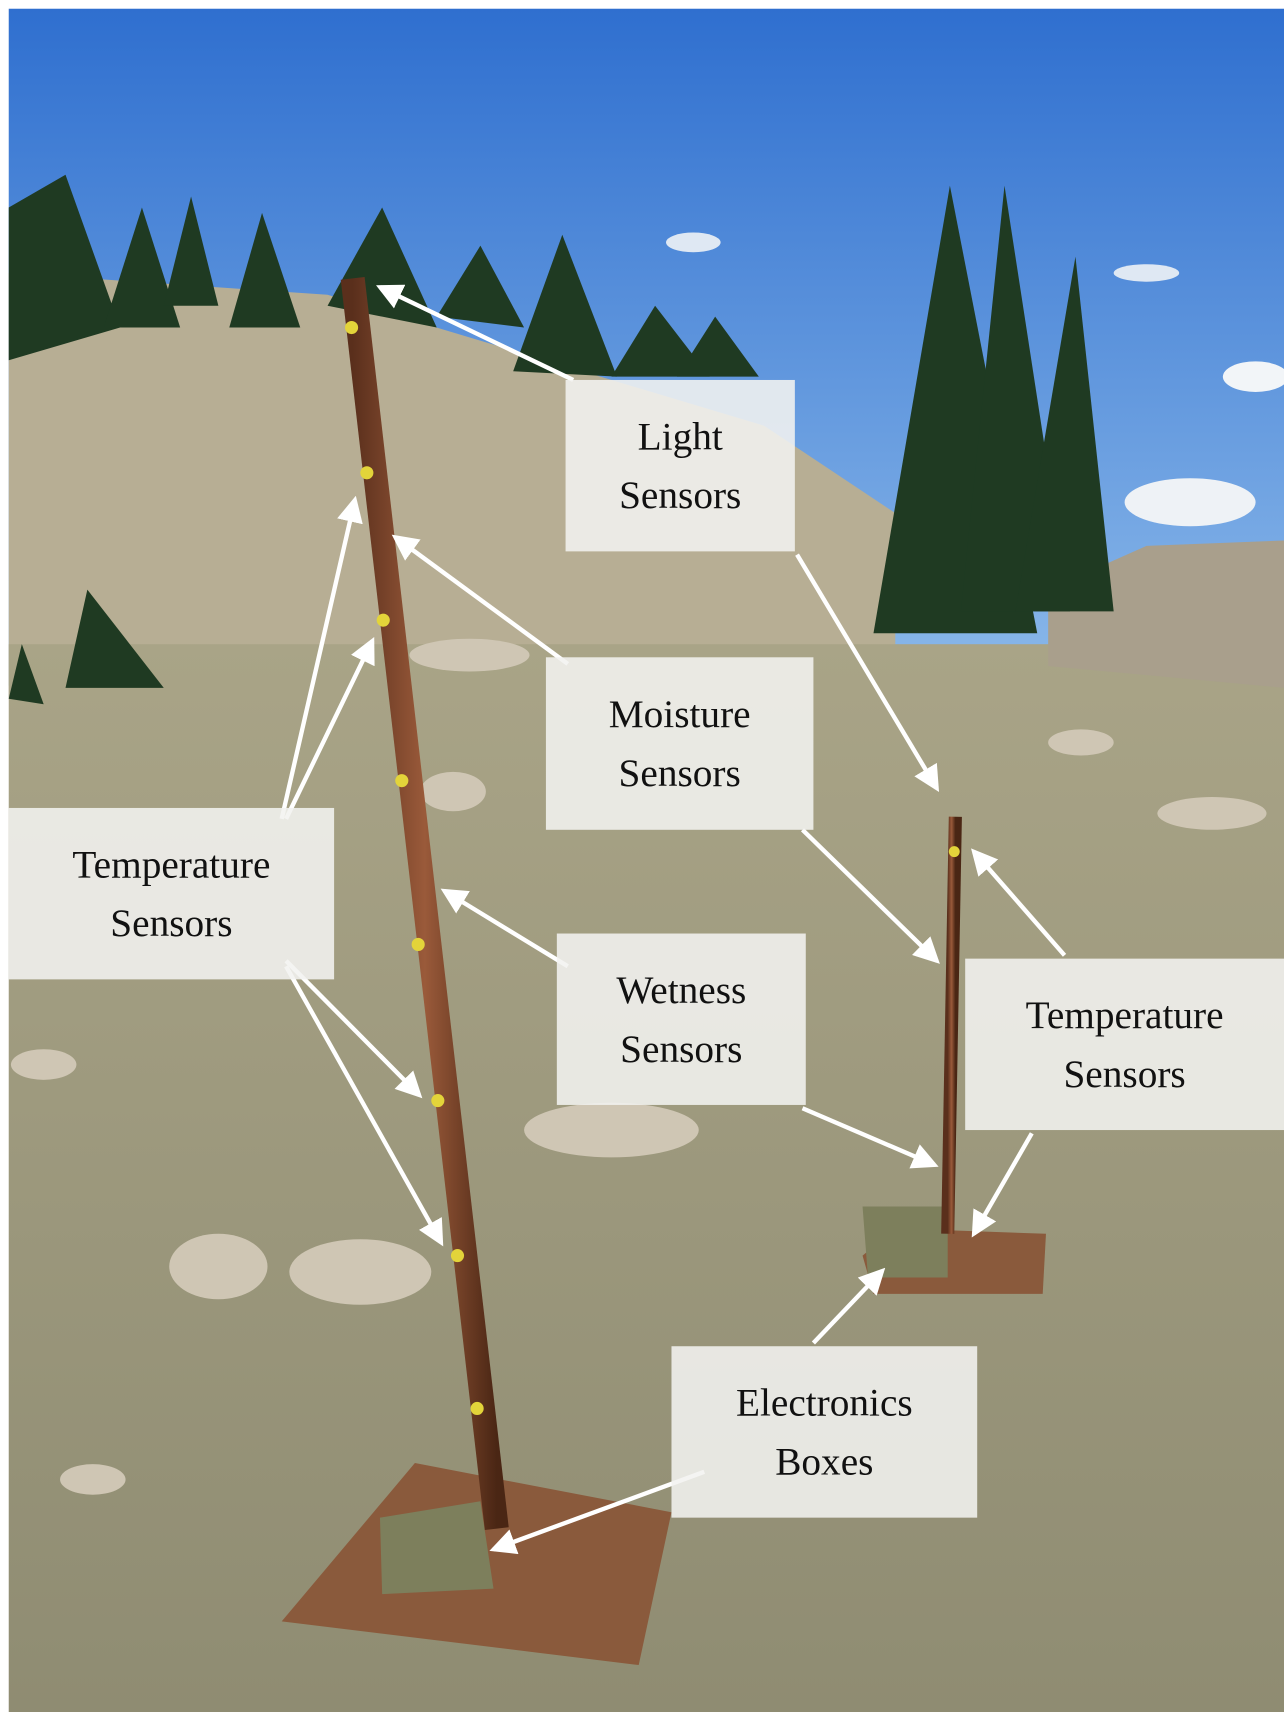 This screenshot has width=1284, height=1712. Describe the element at coordinates (824, 1403) in the screenshot. I see `label-line: Electronics` at that location.